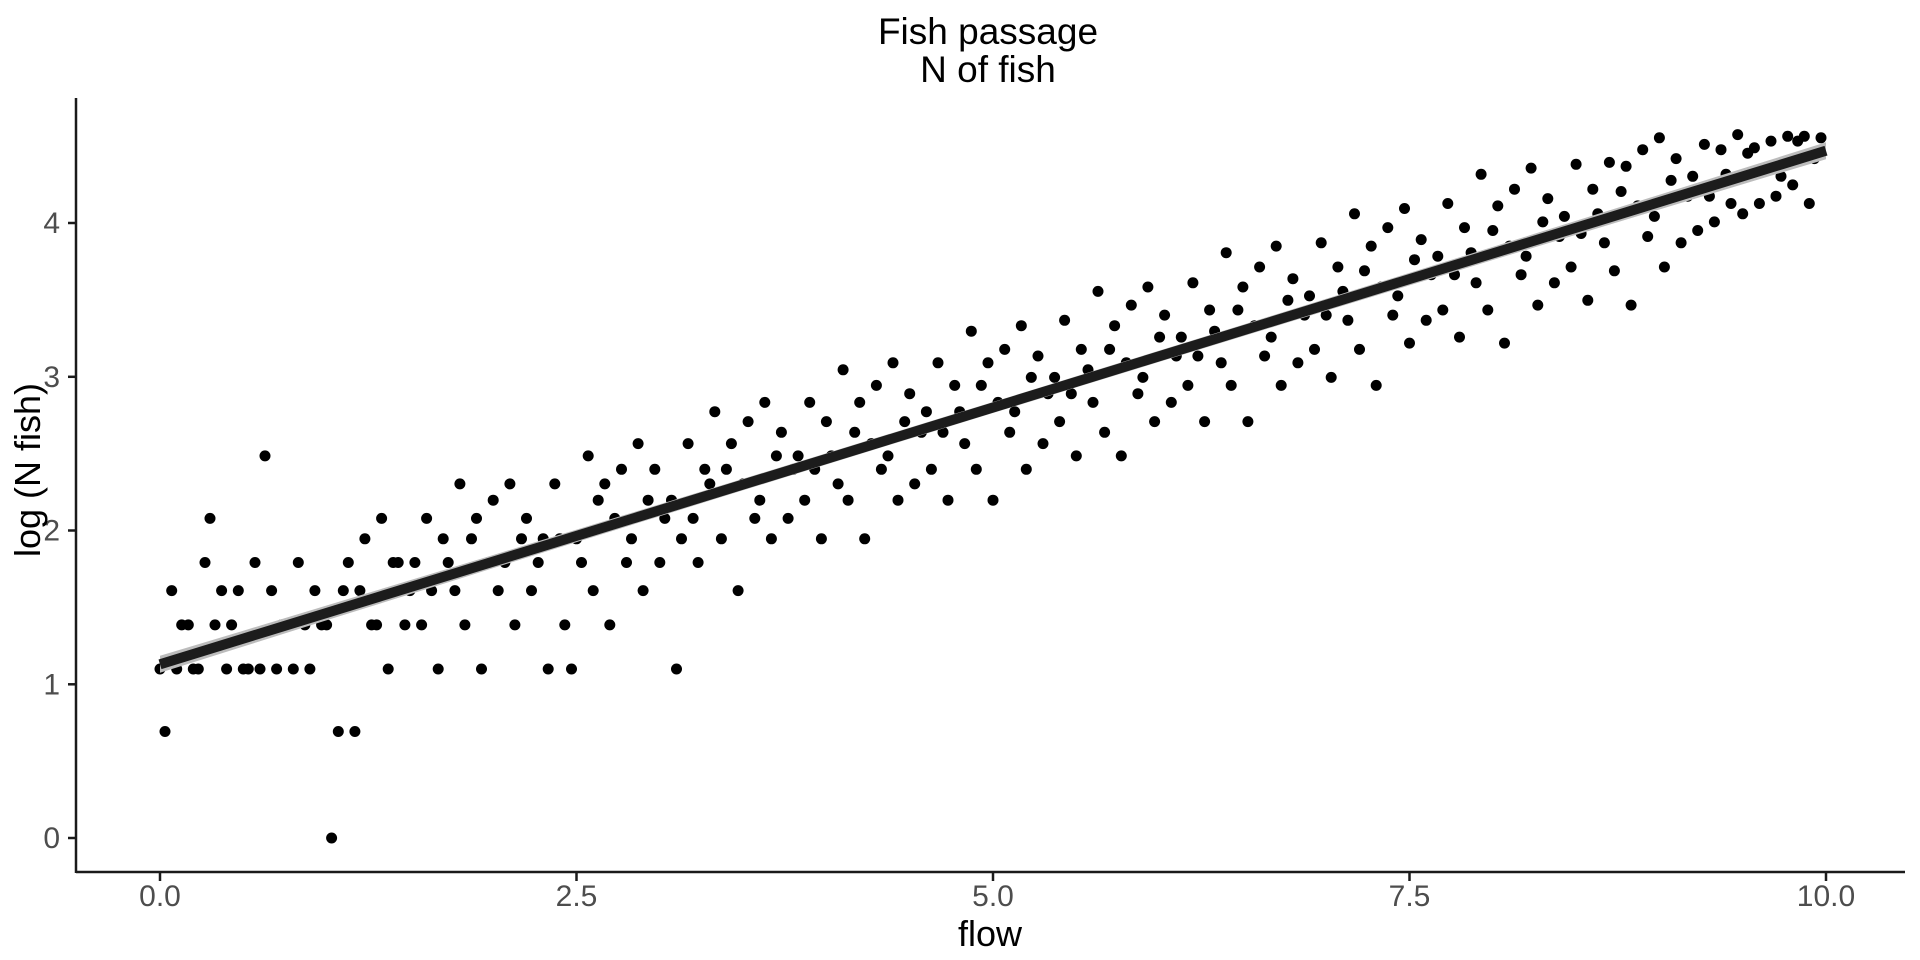 The height and width of the screenshot is (960, 1920). What do you see at coordinates (51, 223) in the screenshot?
I see `y-axis-tick-label: 4` at bounding box center [51, 223].